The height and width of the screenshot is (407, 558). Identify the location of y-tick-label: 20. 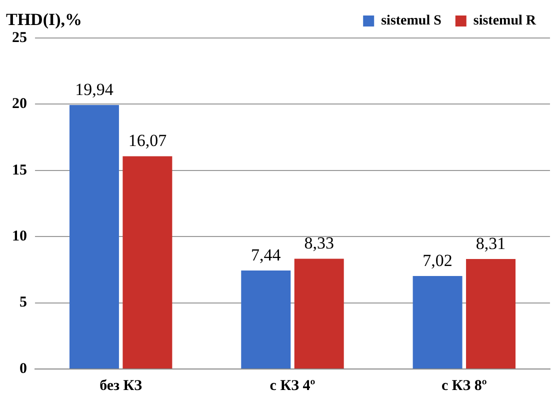
(19, 104).